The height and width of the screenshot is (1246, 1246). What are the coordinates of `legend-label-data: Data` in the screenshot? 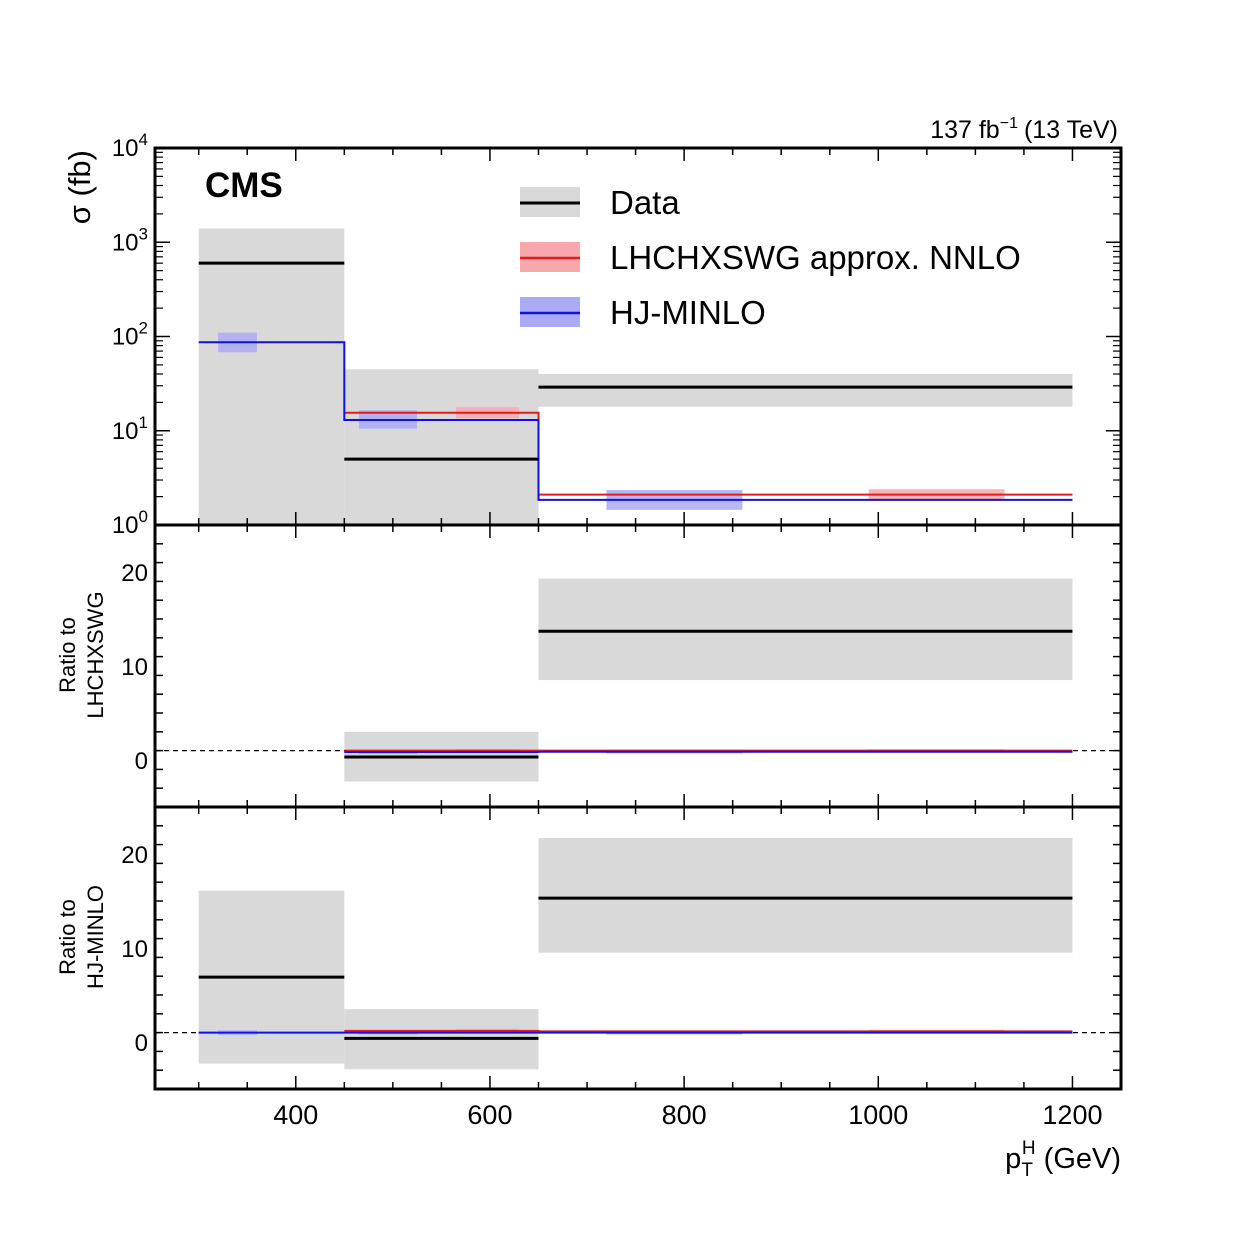 It's located at (645, 202).